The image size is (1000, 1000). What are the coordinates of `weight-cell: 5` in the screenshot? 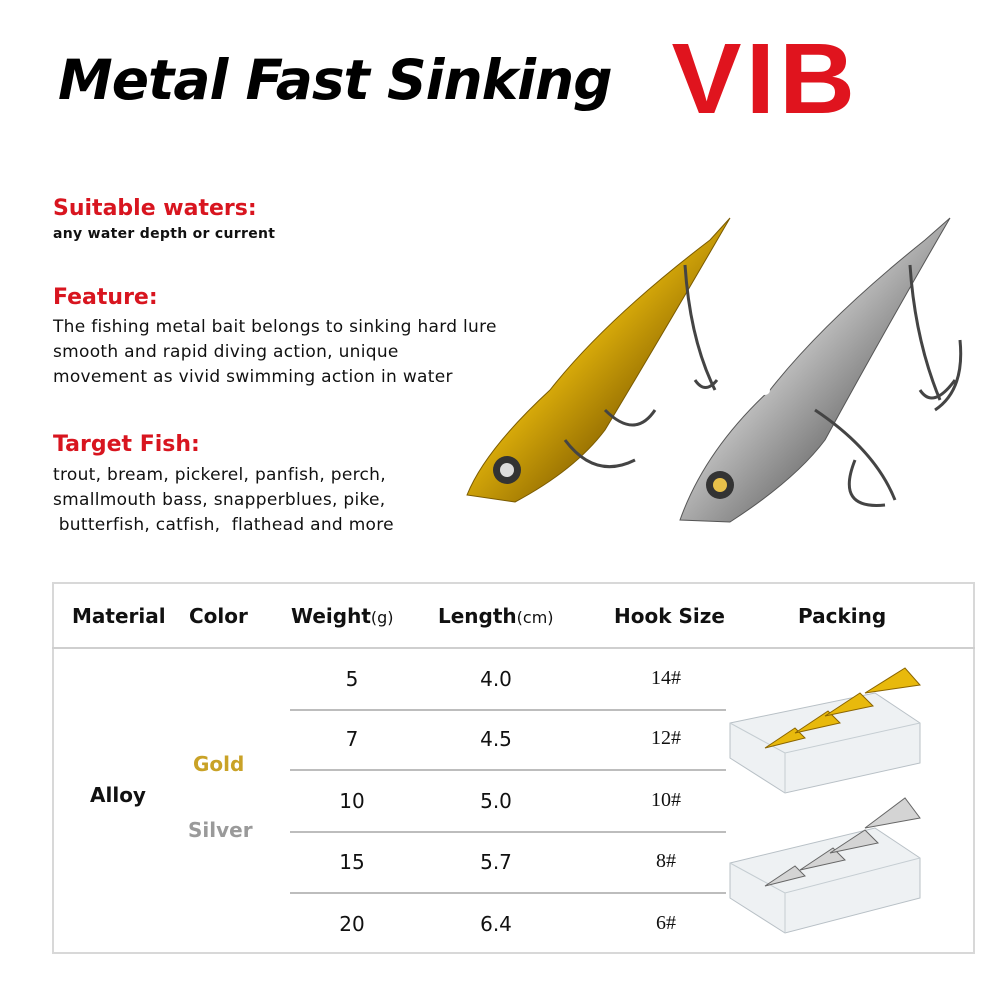 It's located at (352, 679).